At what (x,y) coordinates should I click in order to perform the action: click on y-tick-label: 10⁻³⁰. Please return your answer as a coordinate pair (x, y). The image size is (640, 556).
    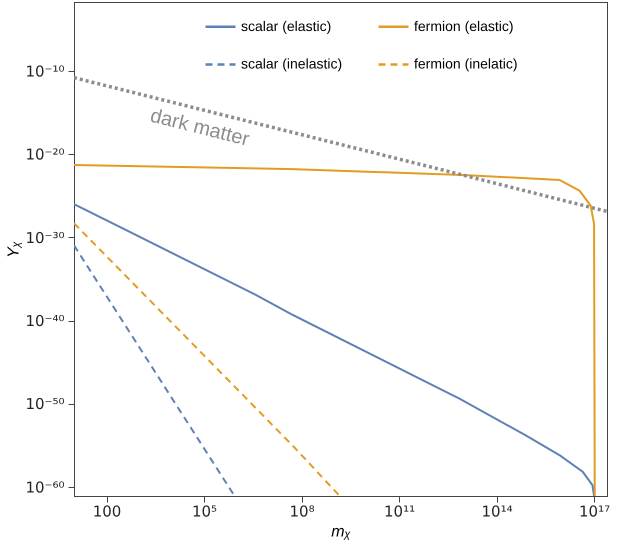
    Looking at the image, I should click on (44, 237).